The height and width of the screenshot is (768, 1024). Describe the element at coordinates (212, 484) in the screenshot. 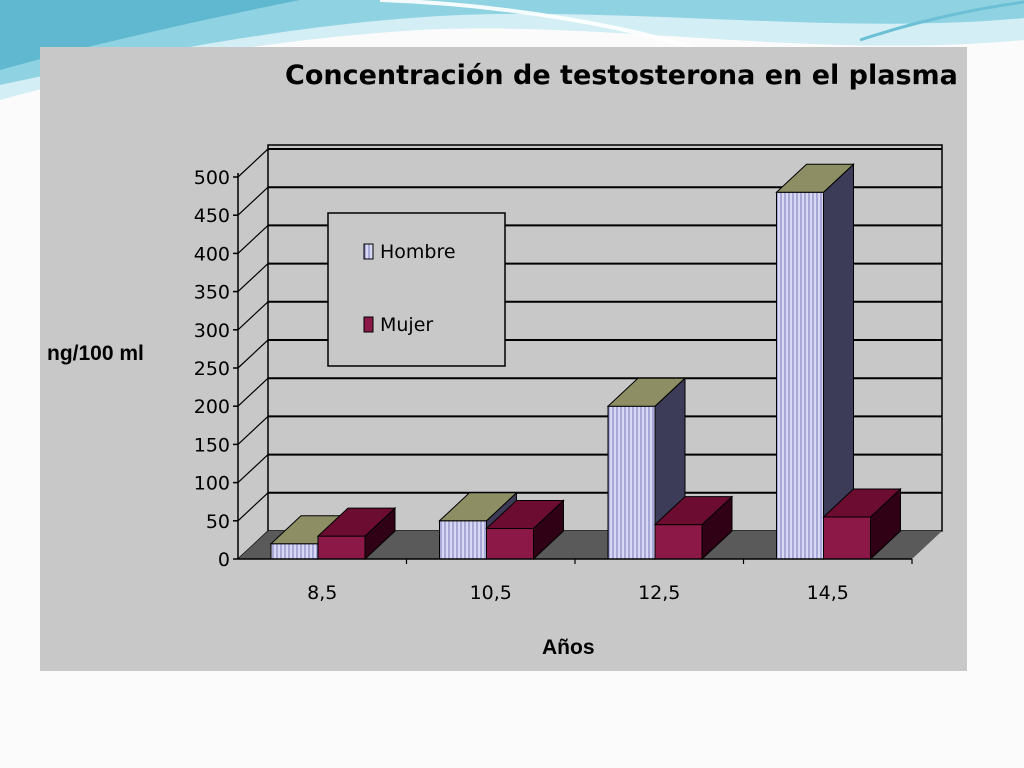

I see `y-tick-label: 100` at that location.